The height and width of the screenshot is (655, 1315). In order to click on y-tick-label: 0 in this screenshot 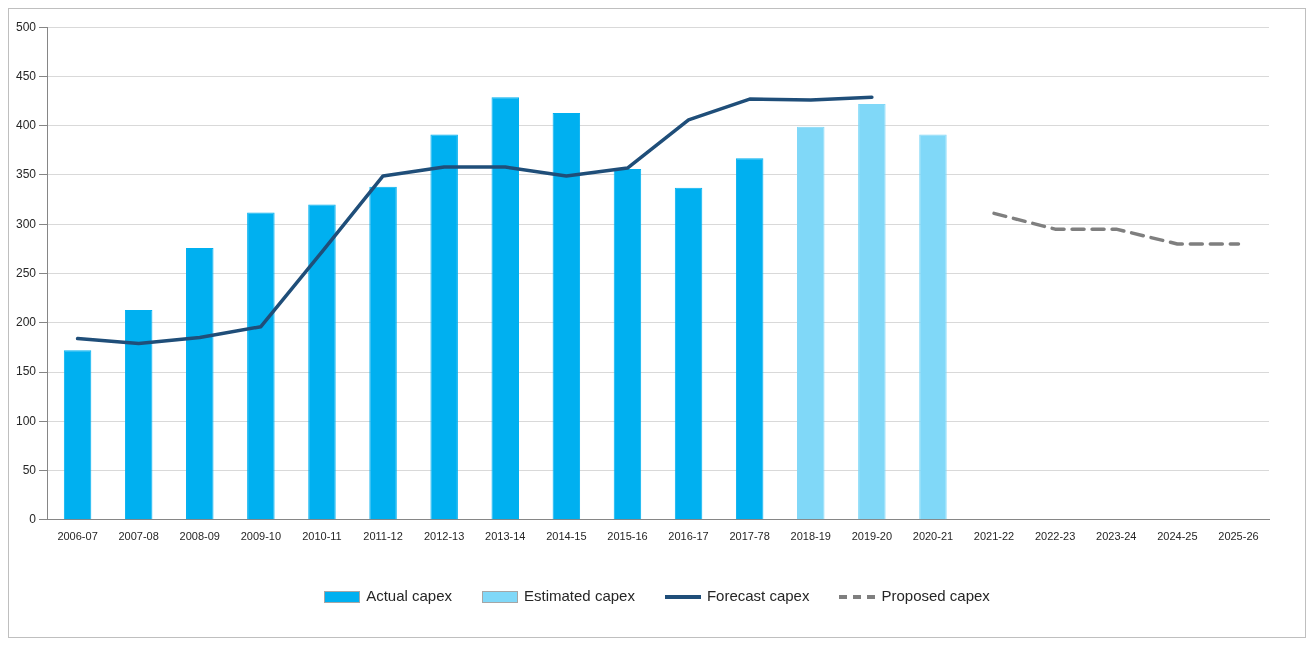, I will do `click(33, 519)`.